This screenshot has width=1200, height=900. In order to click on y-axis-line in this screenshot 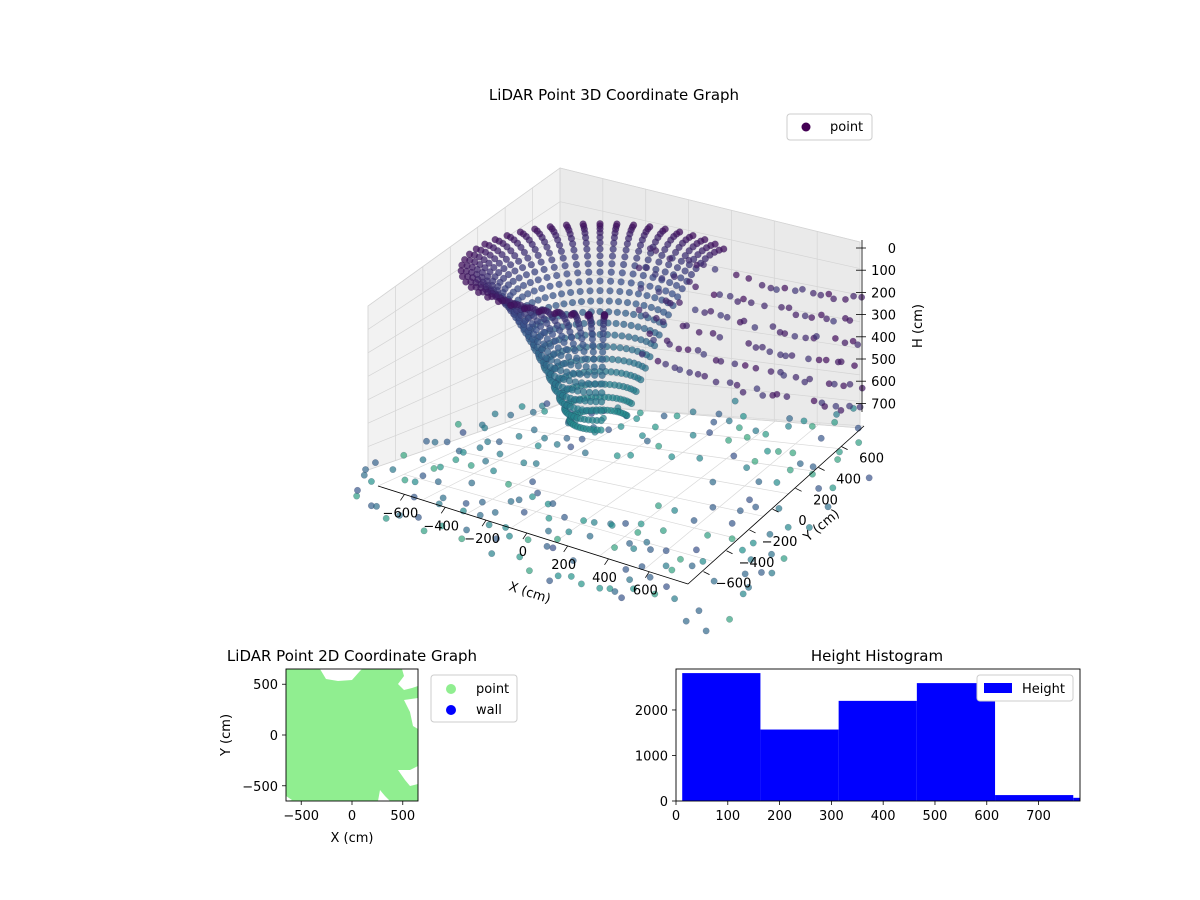, I will do `click(776, 505)`.